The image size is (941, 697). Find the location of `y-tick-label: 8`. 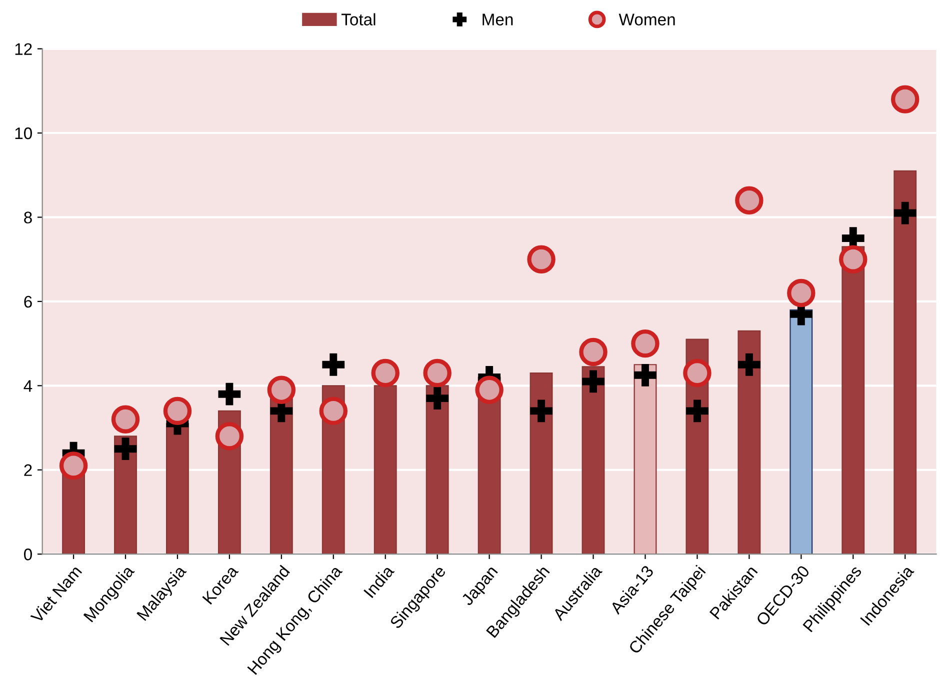

y-tick-label: 8 is located at coordinates (28, 218).